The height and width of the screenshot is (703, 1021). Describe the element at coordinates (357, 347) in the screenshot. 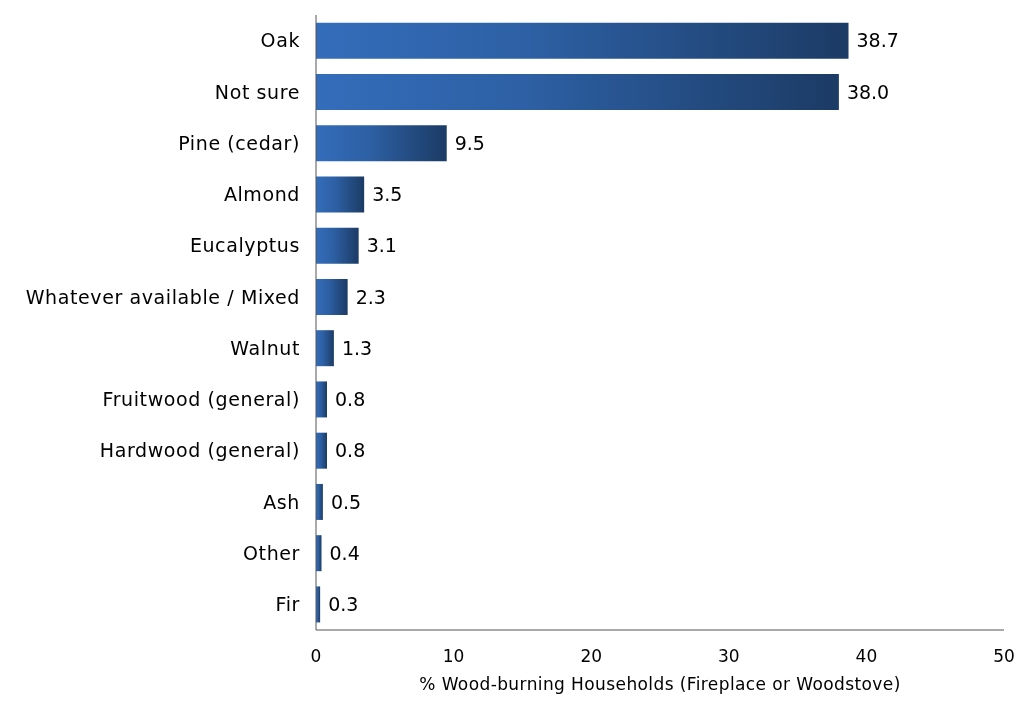

I see `data-label: 1.3` at that location.